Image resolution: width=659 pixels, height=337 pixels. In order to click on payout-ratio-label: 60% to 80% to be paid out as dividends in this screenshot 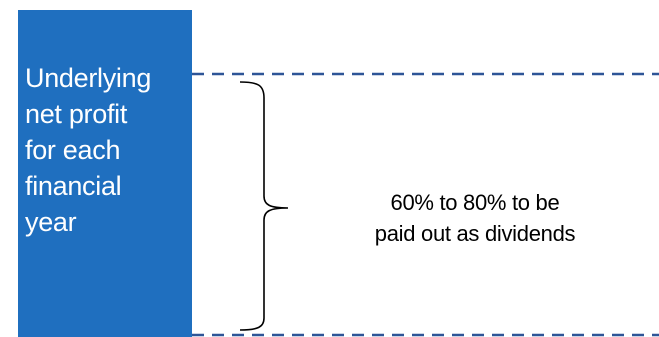, I will do `click(475, 218)`.